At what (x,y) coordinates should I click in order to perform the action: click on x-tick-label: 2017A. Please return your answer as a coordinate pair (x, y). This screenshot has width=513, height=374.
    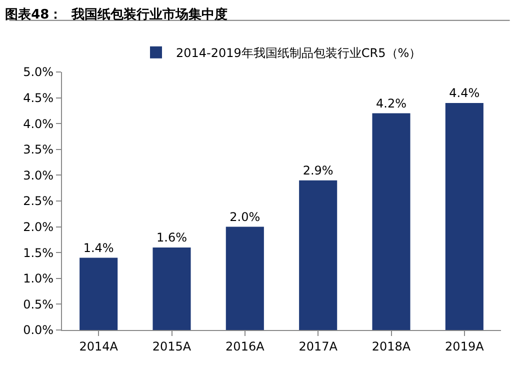
    Looking at the image, I should click on (318, 346).